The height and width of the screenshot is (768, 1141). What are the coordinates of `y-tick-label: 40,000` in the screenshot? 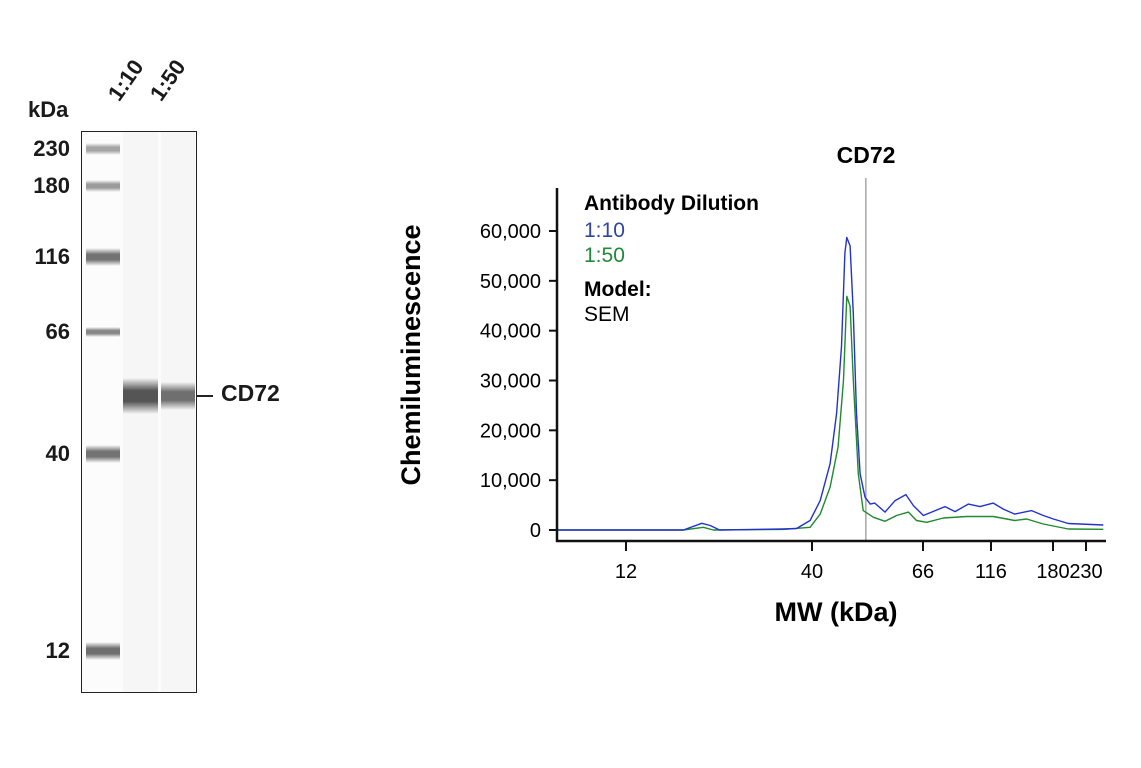 It's located at (510, 332).